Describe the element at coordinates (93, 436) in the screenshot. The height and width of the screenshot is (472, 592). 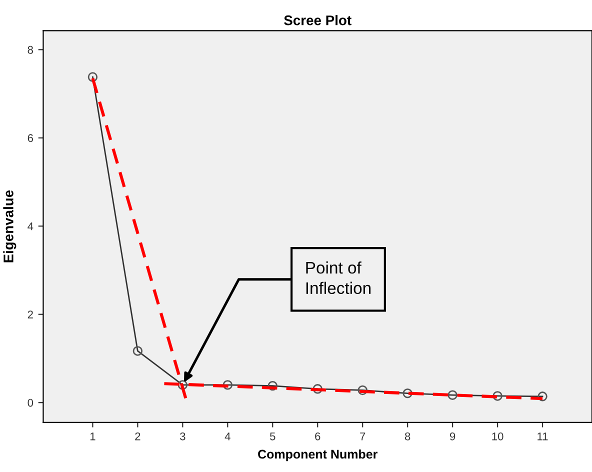
I see `x-tick-label: 1` at that location.